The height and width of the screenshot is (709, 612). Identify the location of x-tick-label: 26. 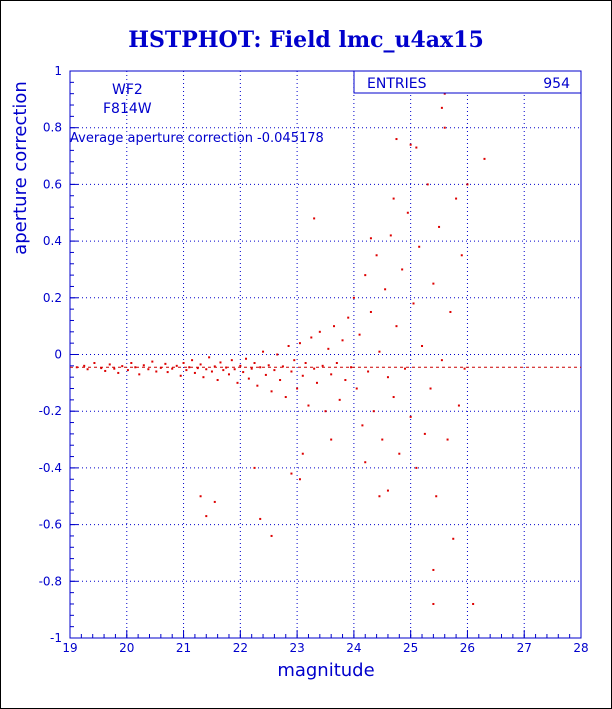
(467, 648).